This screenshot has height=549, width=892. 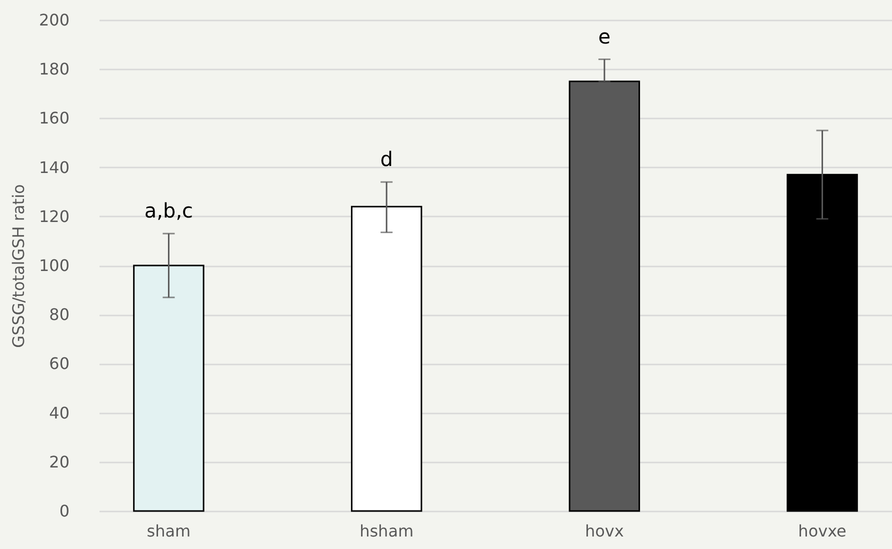 What do you see at coordinates (54, 20) in the screenshot?
I see `y-tick-label: 200` at bounding box center [54, 20].